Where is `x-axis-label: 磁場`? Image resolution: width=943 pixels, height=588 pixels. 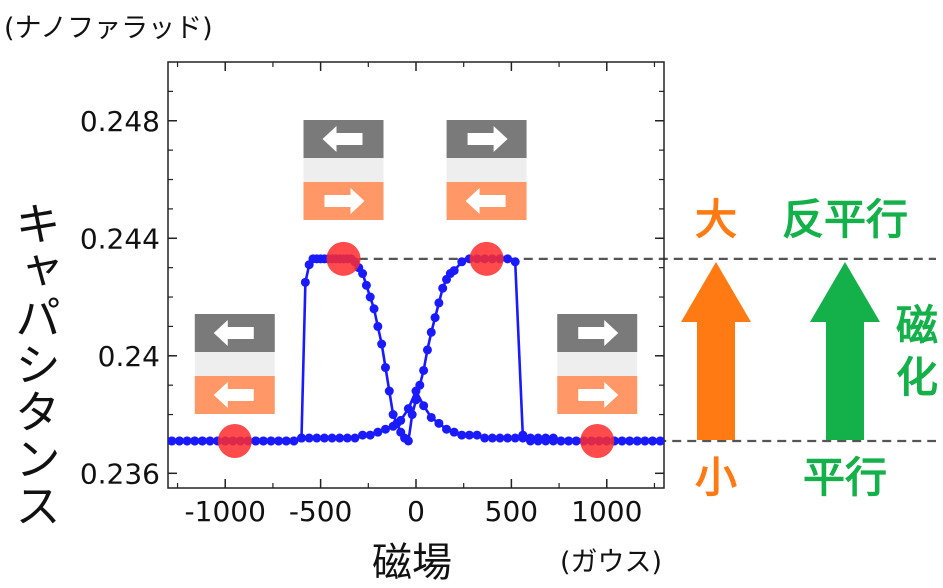 x-axis-label: 磁場 is located at coordinates (412, 563).